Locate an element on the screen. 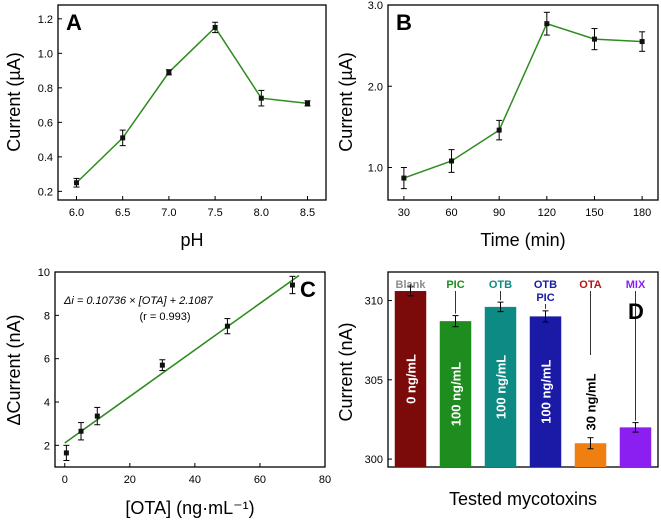 Image resolution: width=661 pixels, height=528 pixels. panel-a-label: A is located at coordinates (74, 22).